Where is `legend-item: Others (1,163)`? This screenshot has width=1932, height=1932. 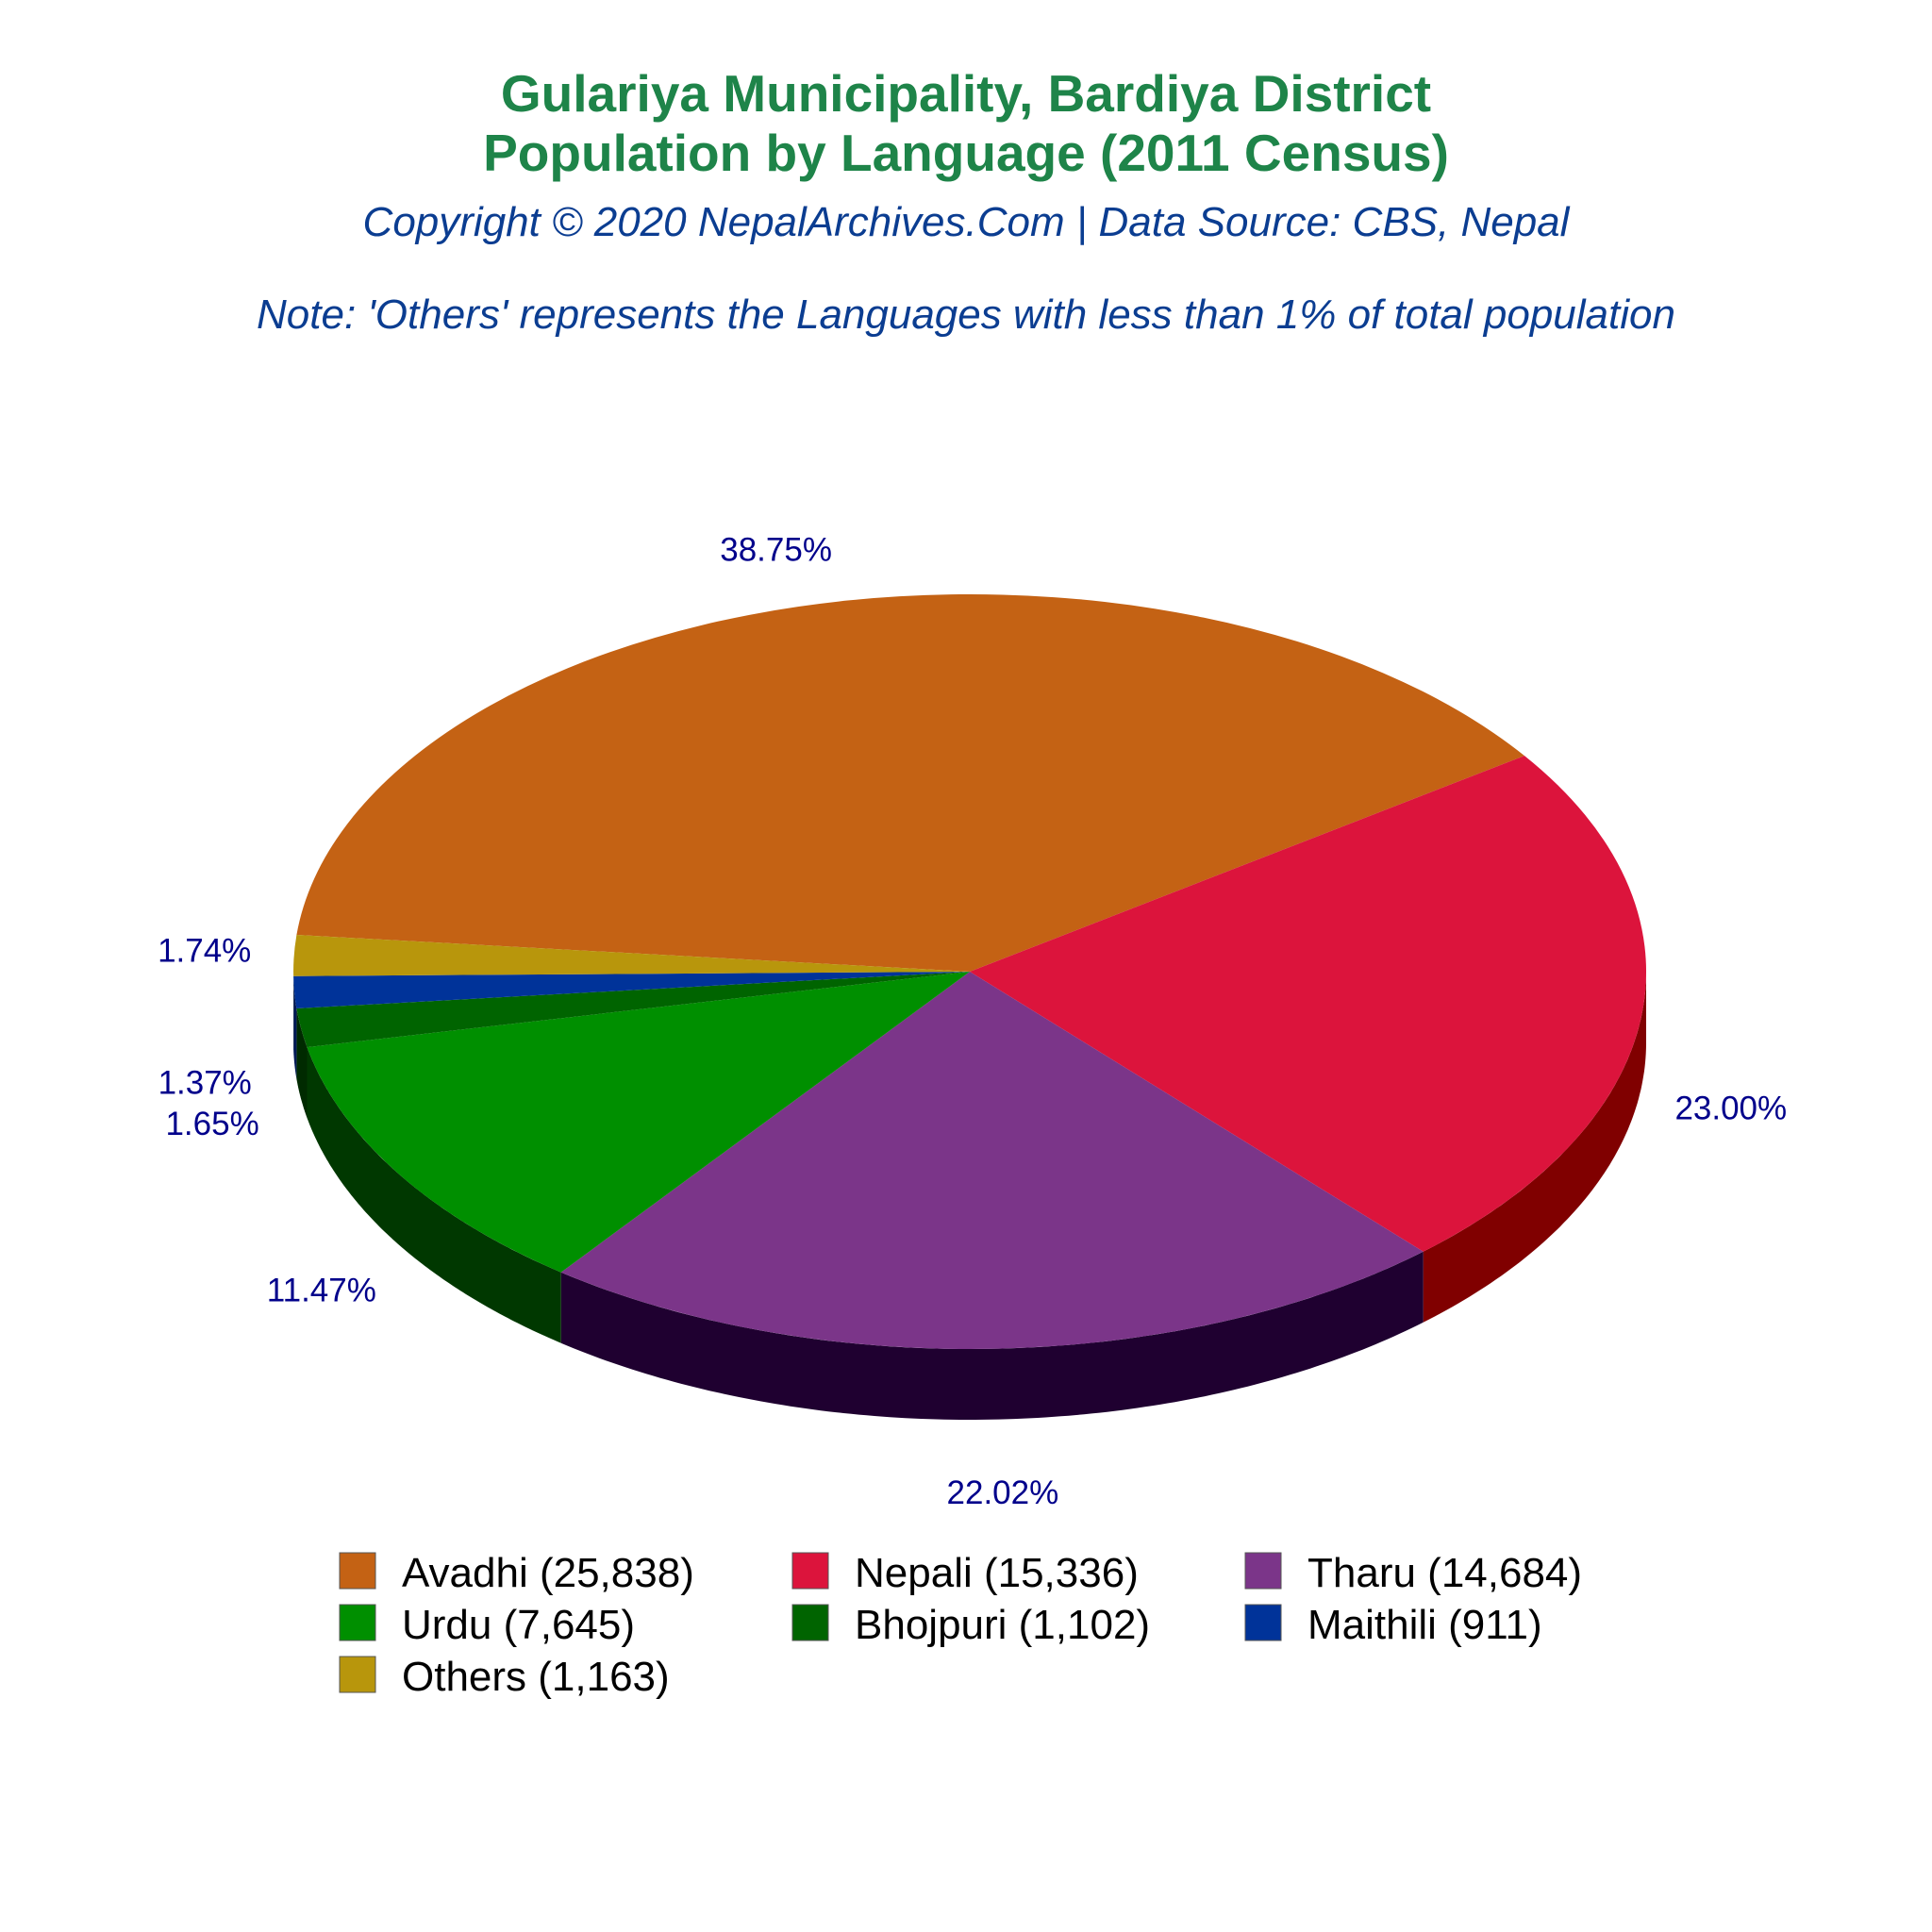 legend-item: Others (1,163) is located at coordinates (505, 1677).